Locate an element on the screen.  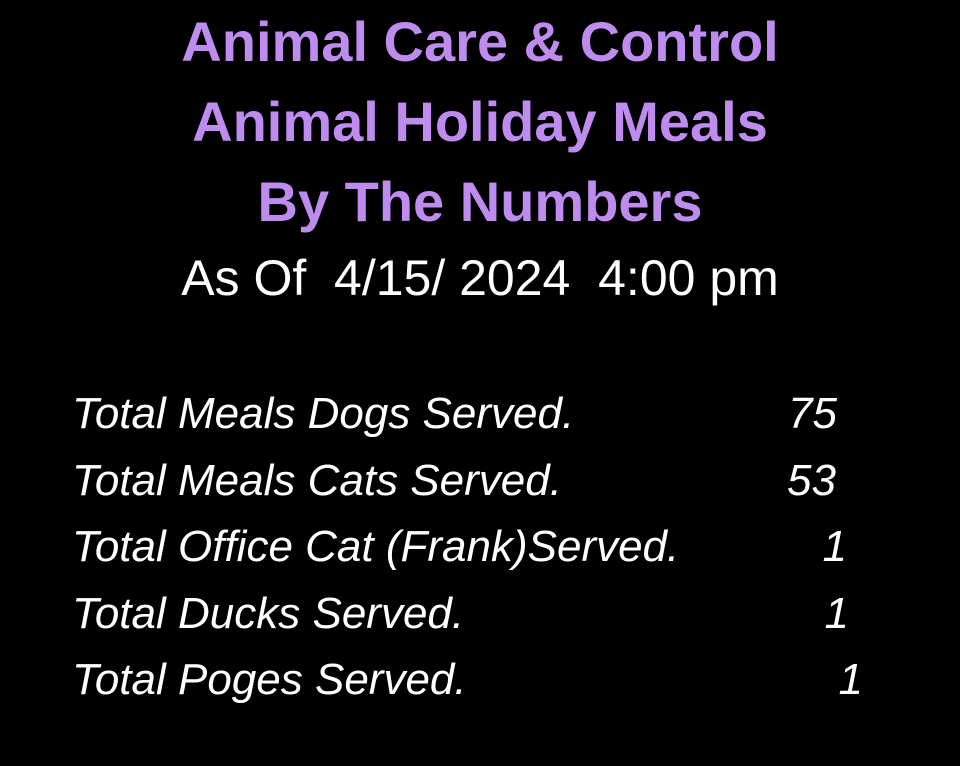
stat-value: 75 is located at coordinates (812, 413).